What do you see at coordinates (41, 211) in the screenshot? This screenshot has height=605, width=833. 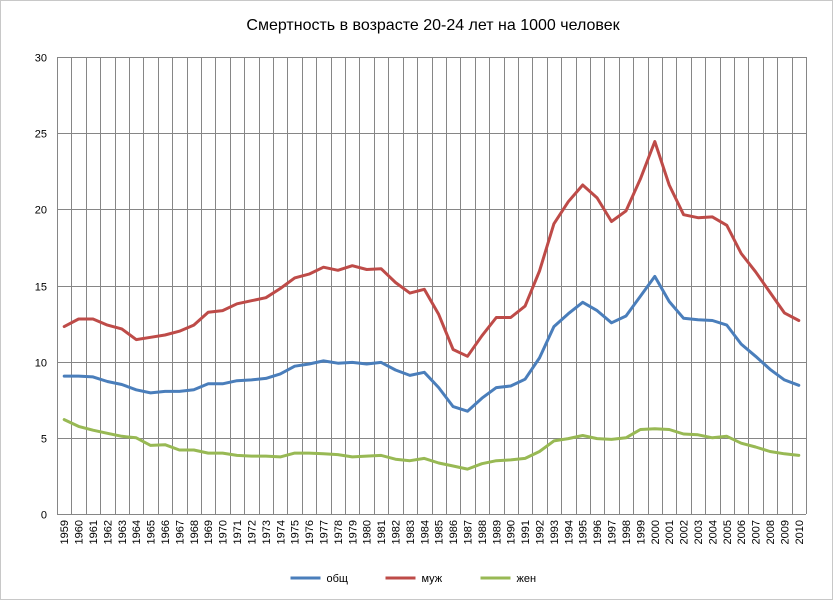 I see `y-tick-label: 20` at bounding box center [41, 211].